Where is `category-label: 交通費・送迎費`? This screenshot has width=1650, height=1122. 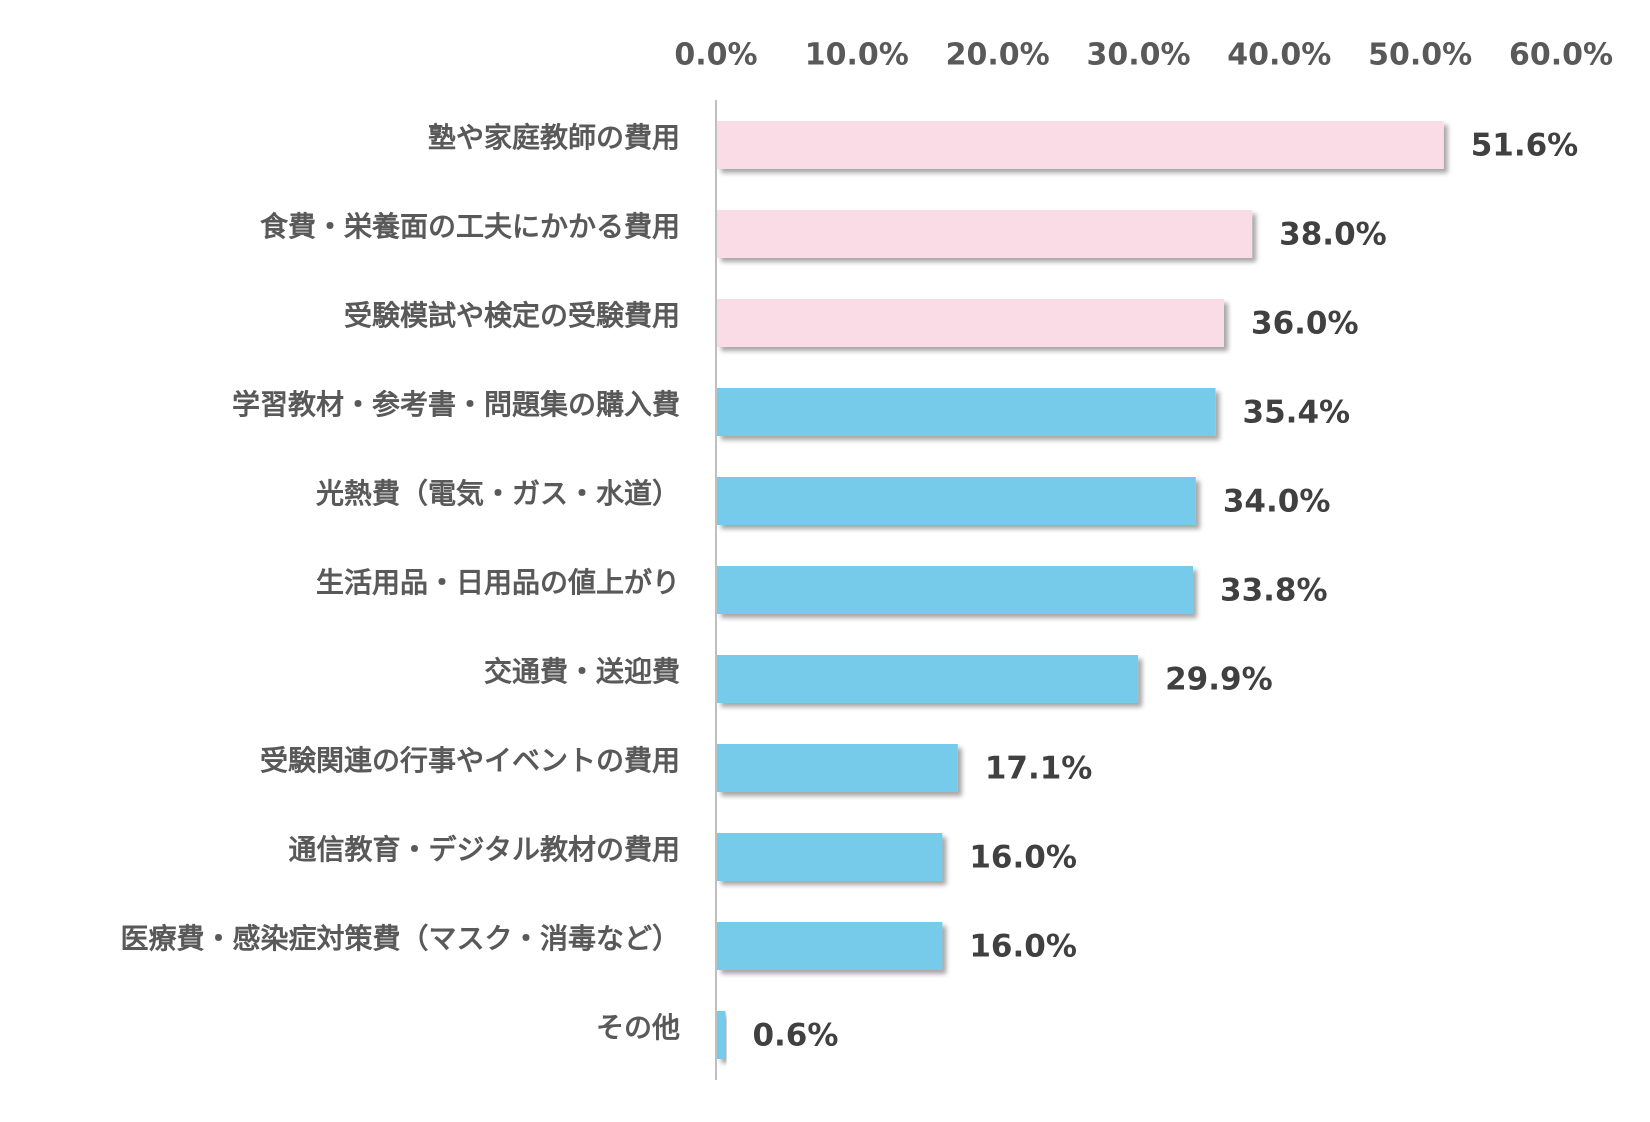 category-label: 交通費・送迎費 is located at coordinates (582, 671).